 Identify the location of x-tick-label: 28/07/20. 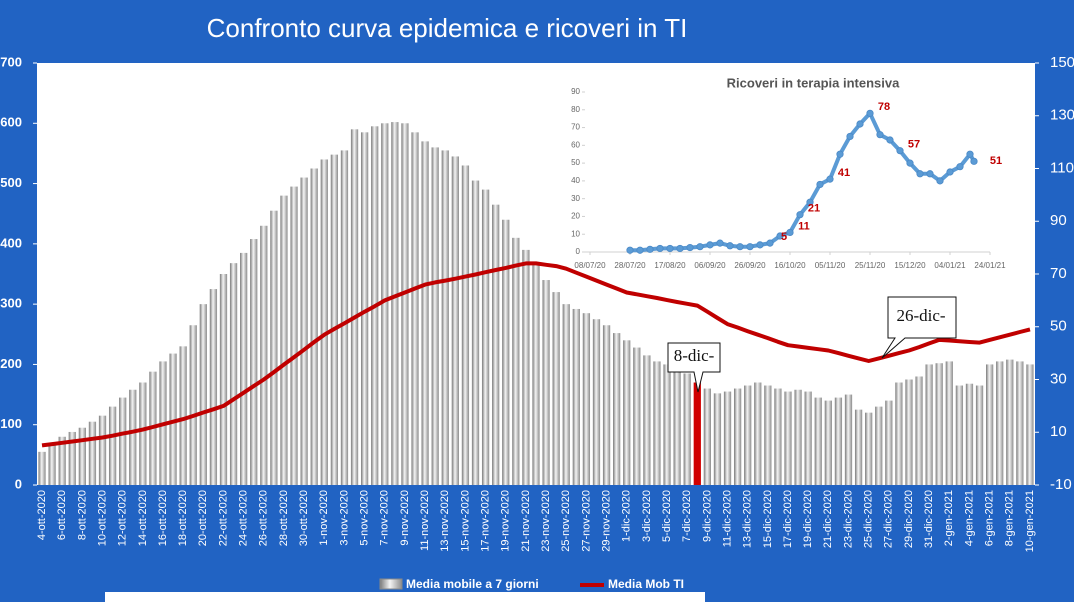
(630, 265).